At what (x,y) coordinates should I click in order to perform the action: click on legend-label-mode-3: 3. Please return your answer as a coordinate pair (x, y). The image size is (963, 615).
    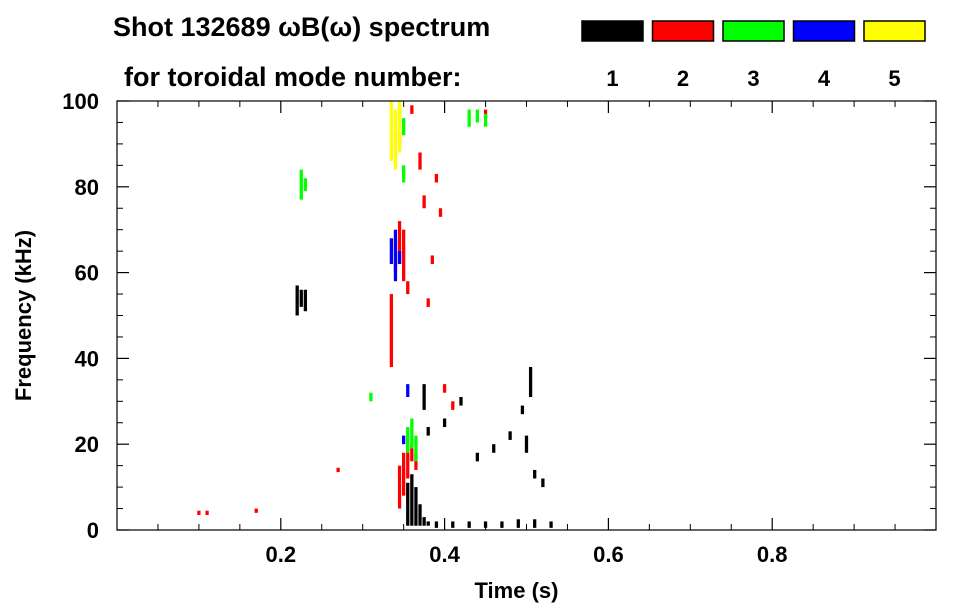
    Looking at the image, I should click on (753, 78).